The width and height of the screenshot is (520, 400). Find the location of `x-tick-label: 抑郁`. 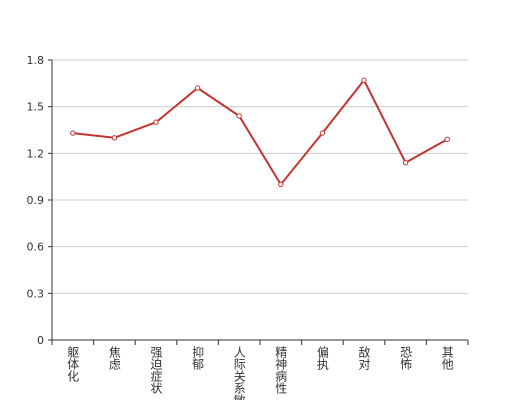

x-tick-label: 抑郁 is located at coordinates (198, 358).